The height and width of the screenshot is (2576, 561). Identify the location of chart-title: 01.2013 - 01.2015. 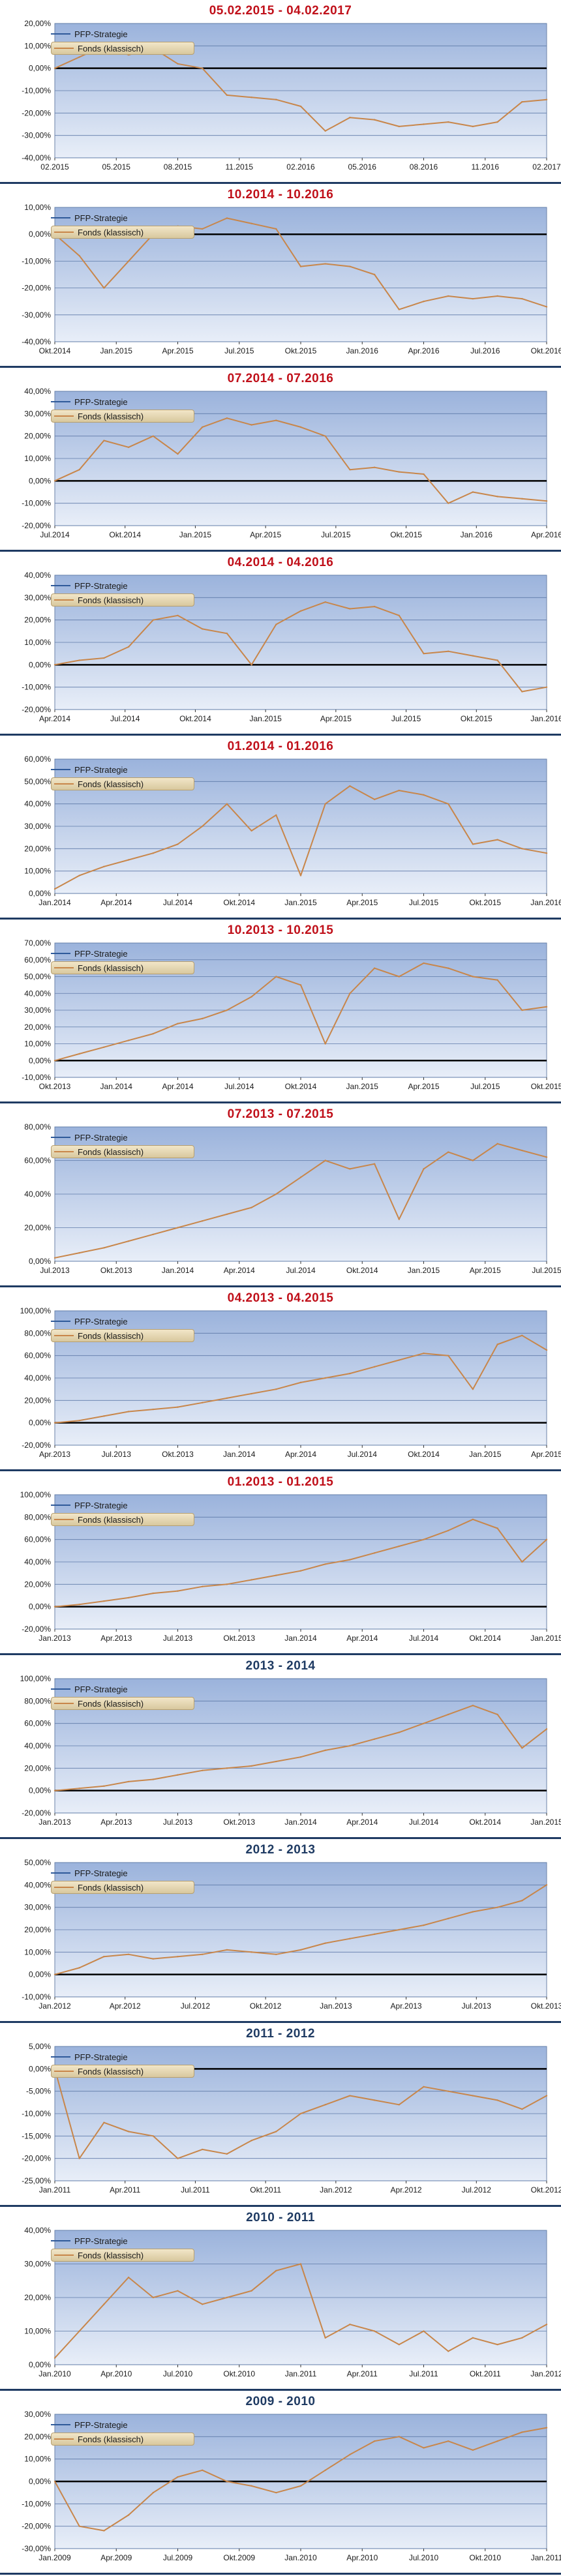
(280, 1482).